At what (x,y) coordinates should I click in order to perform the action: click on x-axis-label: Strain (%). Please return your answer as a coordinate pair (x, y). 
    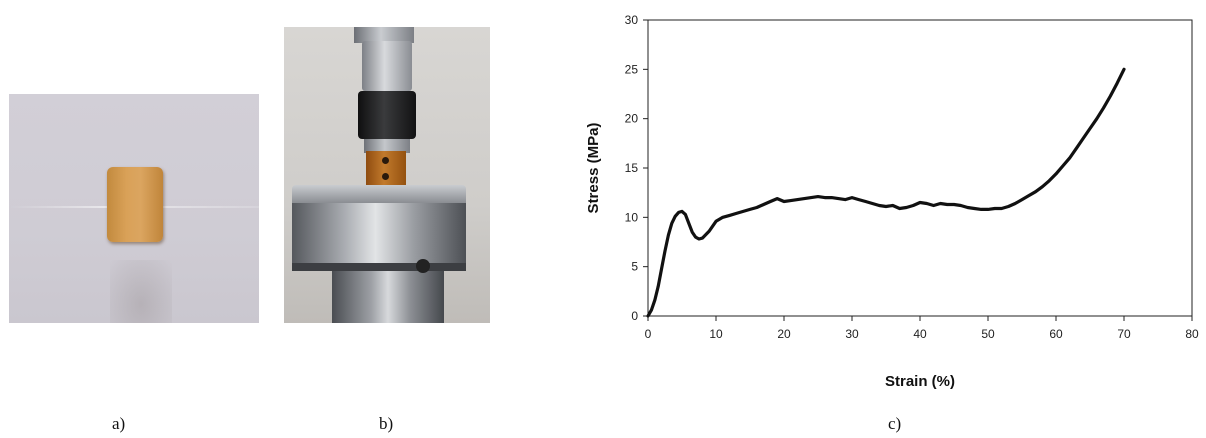
    Looking at the image, I should click on (920, 381).